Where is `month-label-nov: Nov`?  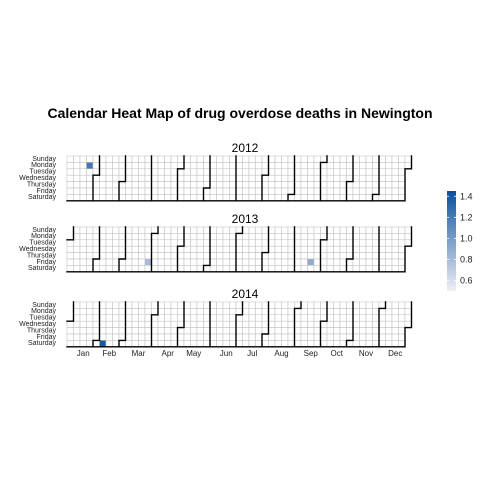
month-label-nov: Nov is located at coordinates (366, 353).